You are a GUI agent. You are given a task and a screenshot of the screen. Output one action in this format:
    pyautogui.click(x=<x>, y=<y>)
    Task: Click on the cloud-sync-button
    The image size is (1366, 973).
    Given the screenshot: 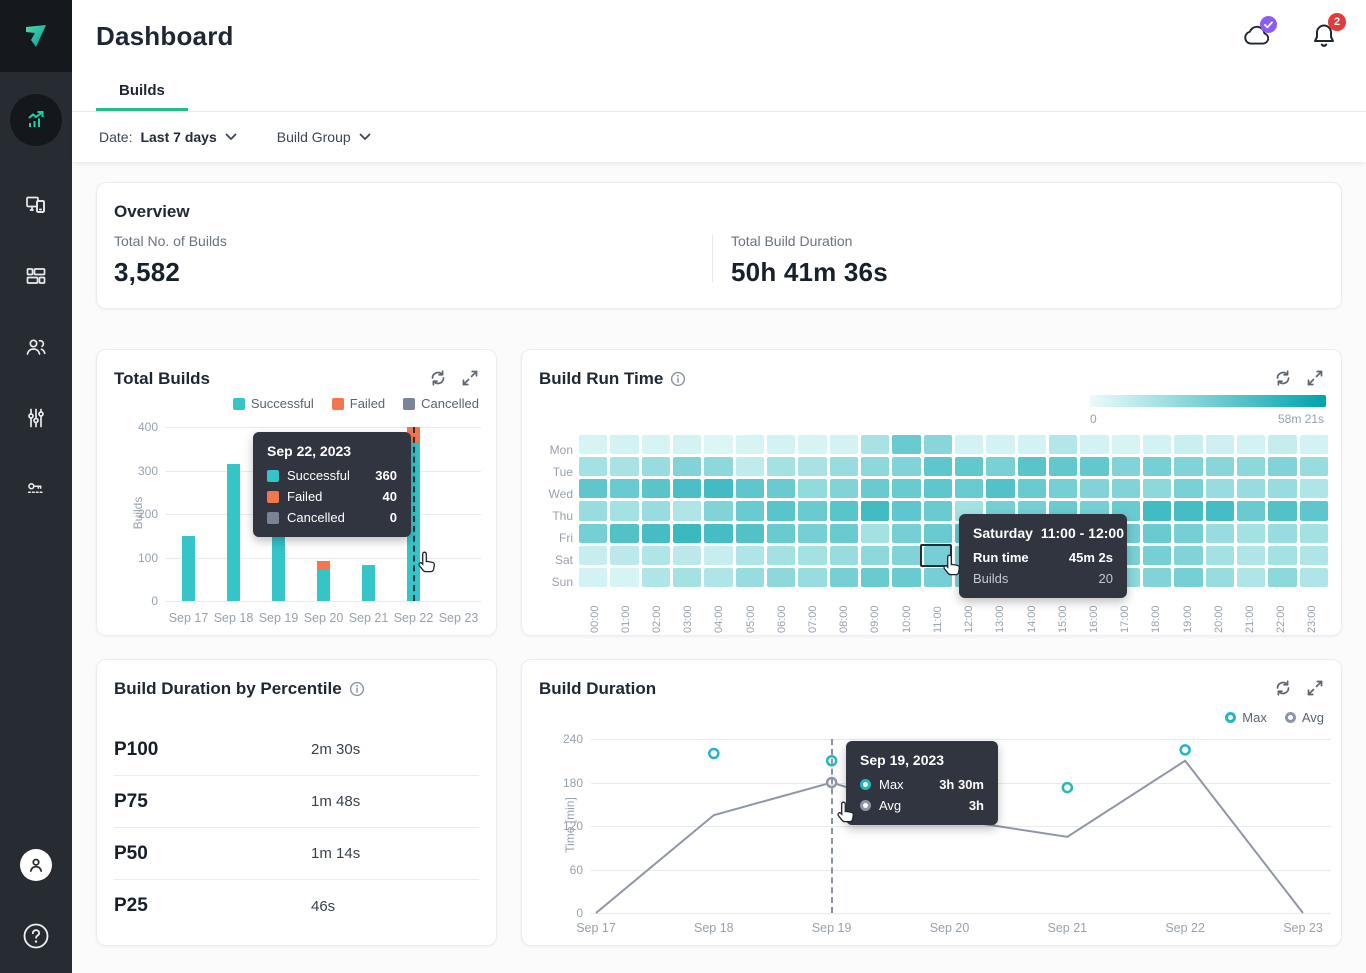 What is the action you would take?
    pyautogui.click(x=1259, y=34)
    